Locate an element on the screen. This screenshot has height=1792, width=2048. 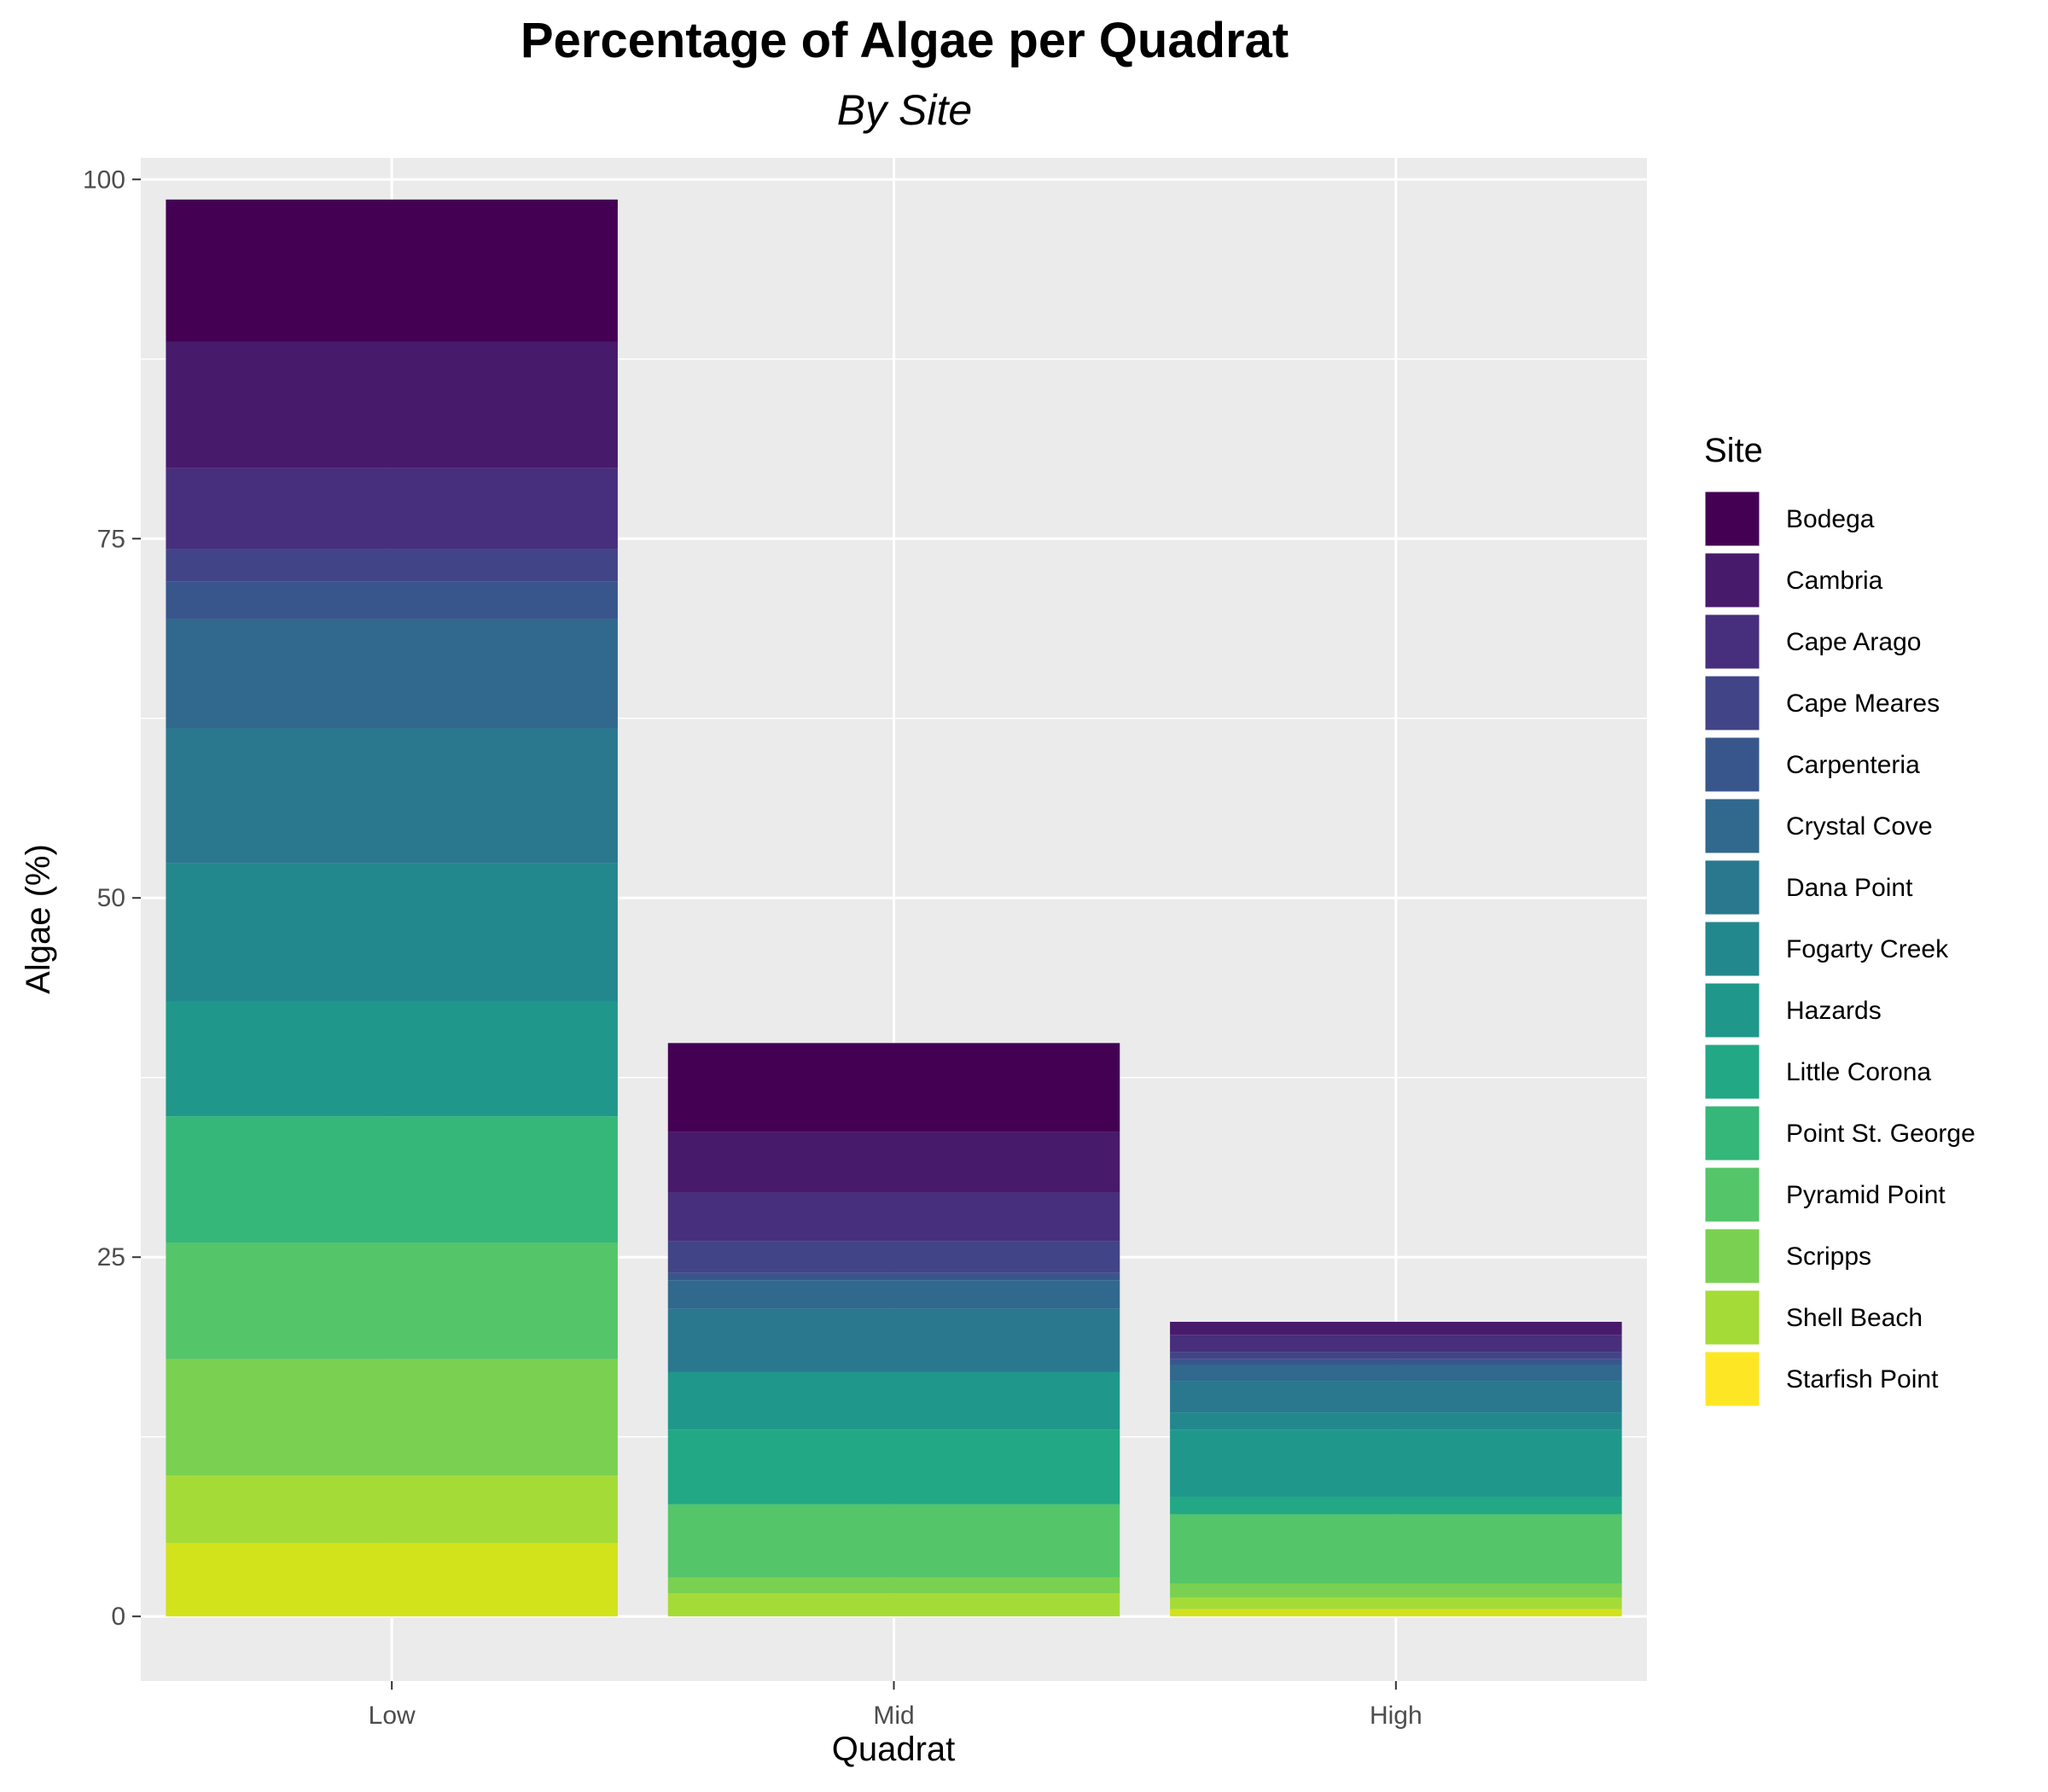
bar-segment-cape-meares-high is located at coordinates (1396, 1355).